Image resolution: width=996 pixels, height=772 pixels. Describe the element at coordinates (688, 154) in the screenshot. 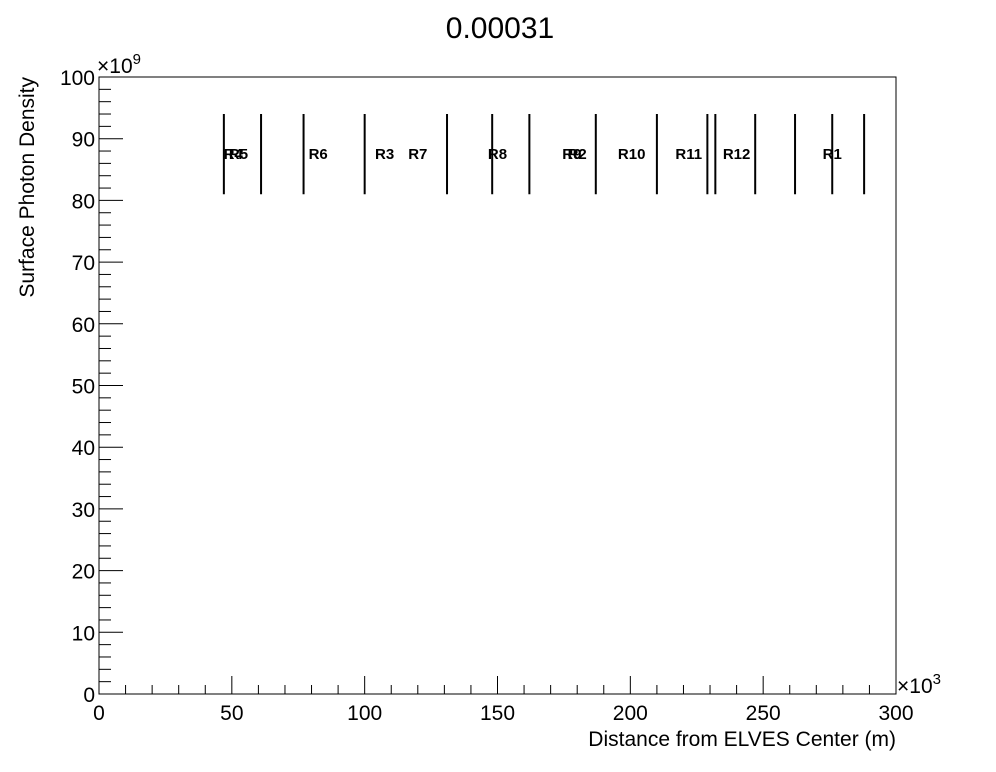

I see `region-label: R11` at that location.